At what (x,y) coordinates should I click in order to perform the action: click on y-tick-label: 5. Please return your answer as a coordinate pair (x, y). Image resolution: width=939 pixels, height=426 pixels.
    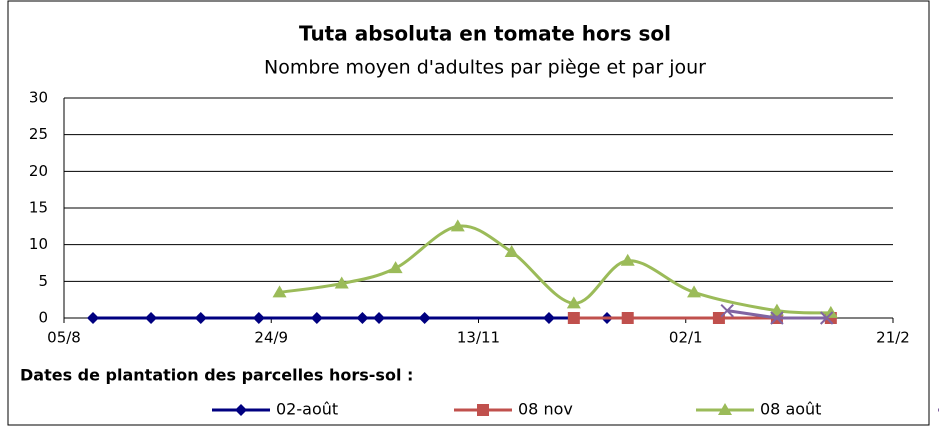
    Looking at the image, I should click on (43, 281).